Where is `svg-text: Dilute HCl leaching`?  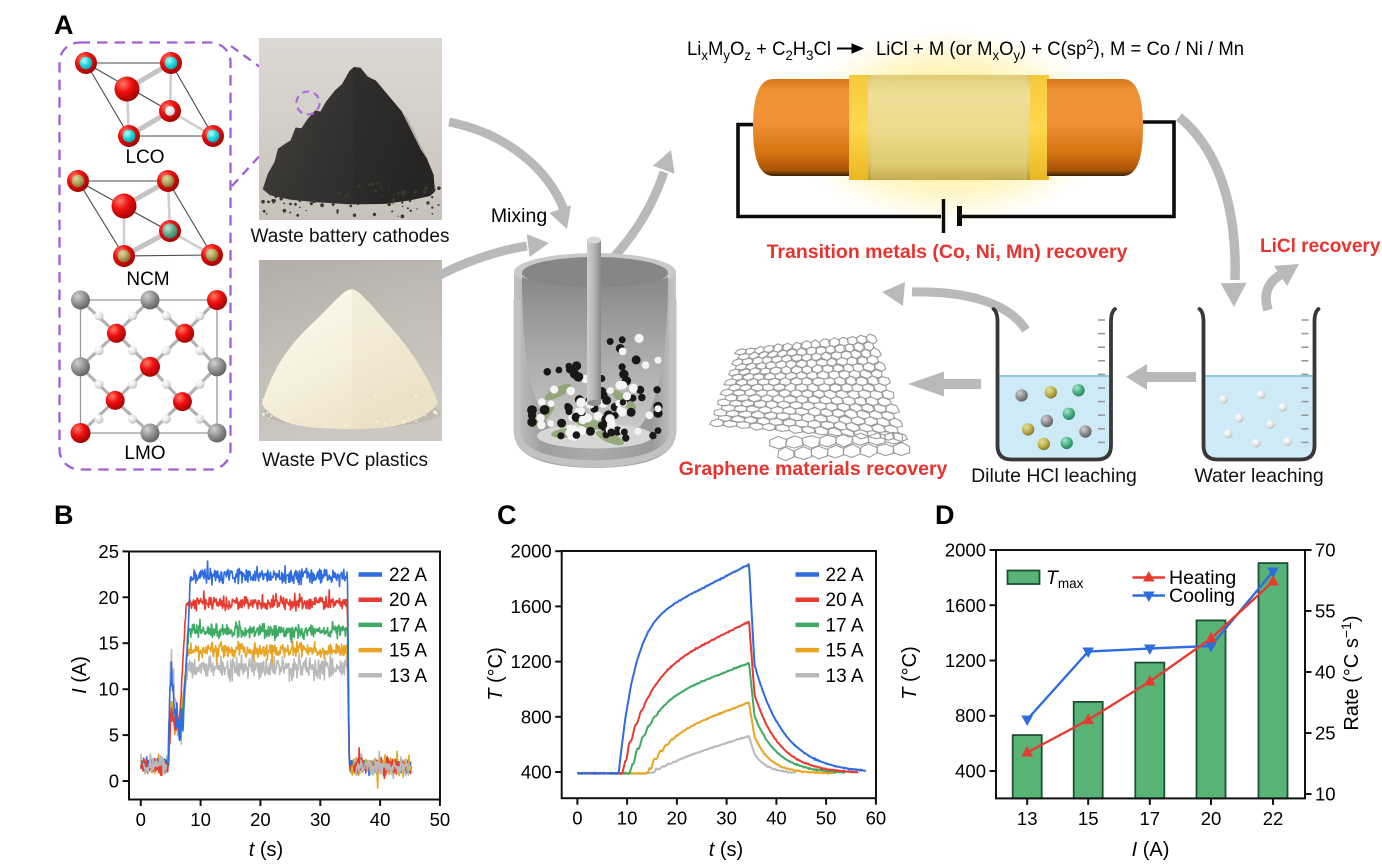 svg-text: Dilute HCl leaching is located at coordinates (1054, 476).